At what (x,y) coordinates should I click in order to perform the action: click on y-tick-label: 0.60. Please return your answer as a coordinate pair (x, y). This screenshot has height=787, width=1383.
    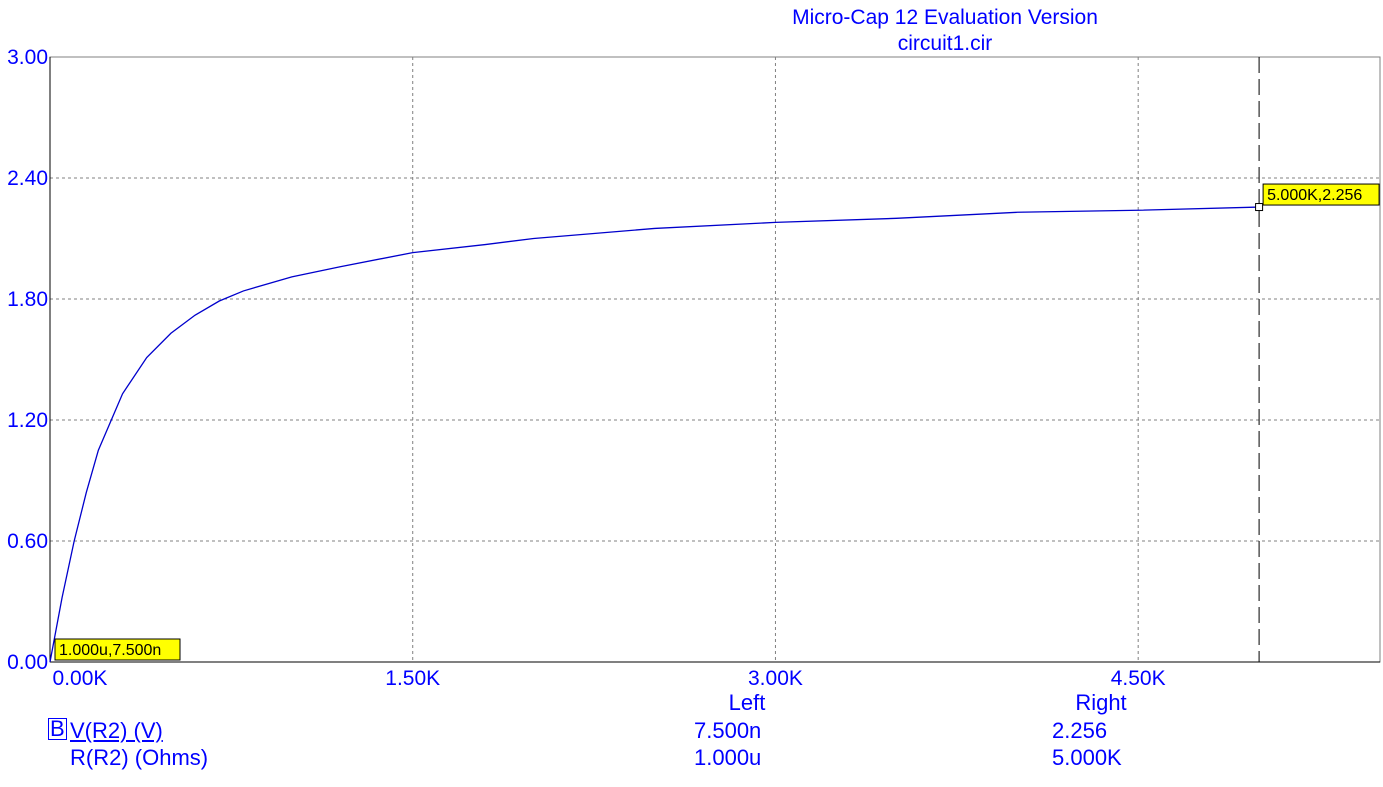
    Looking at the image, I should click on (27, 541).